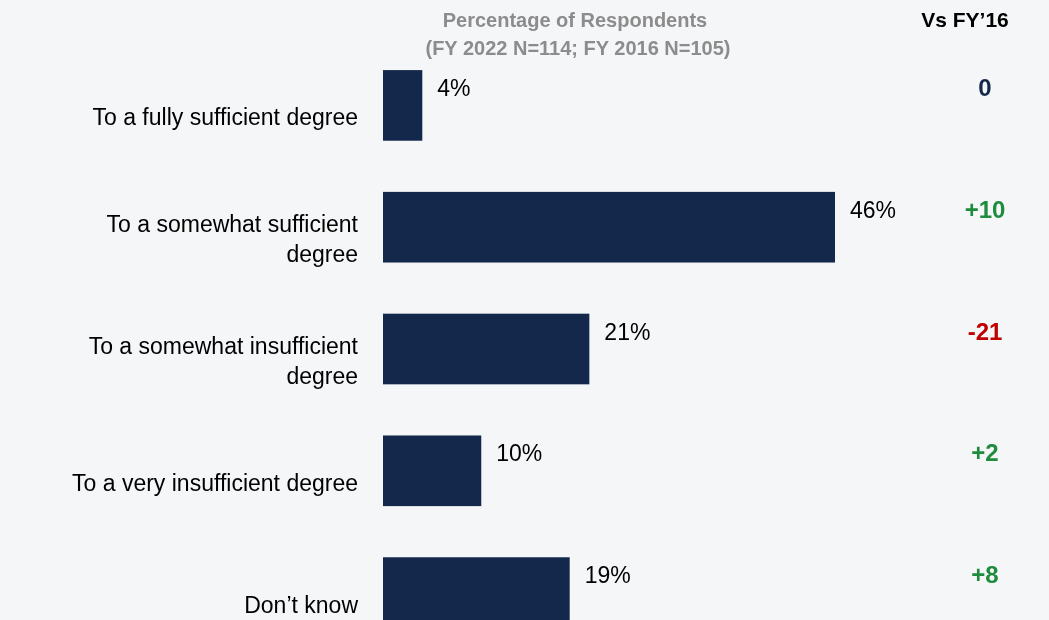  Describe the element at coordinates (225, 117) in the screenshot. I see `y-tick-label: To a fully sufficient degree` at that location.